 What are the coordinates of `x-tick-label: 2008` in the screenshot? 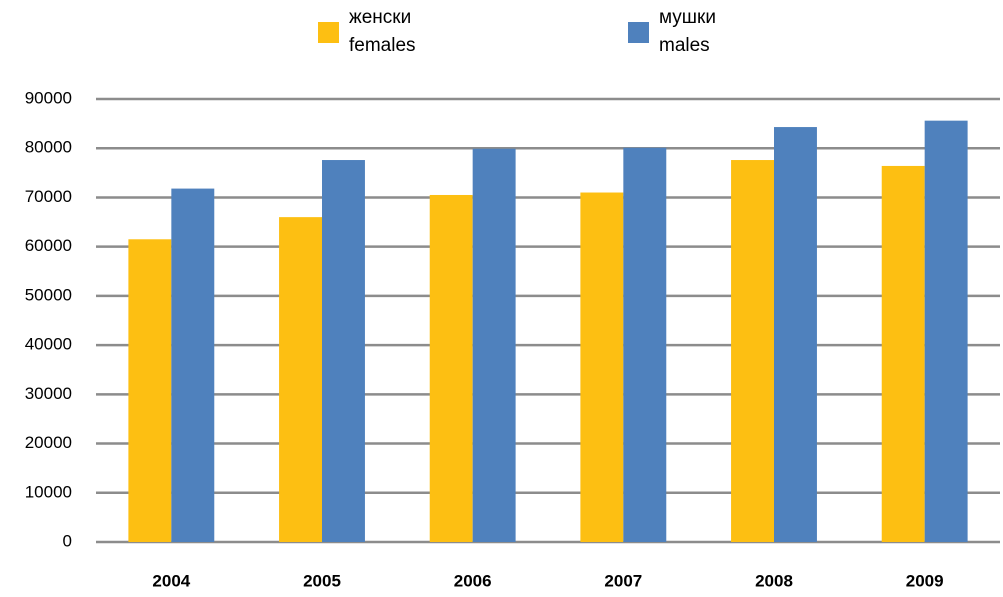 It's located at (774, 580).